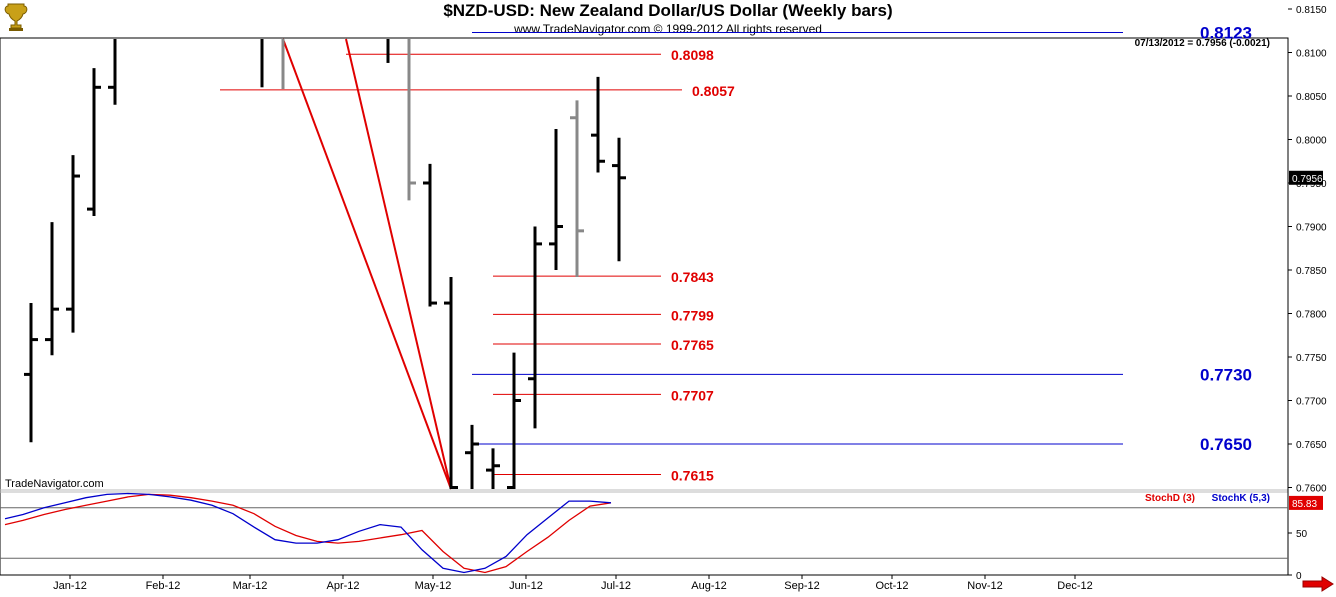 This screenshot has width=1336, height=597. What do you see at coordinates (1299, 576) in the screenshot?
I see `stoch-tick-label: 0` at bounding box center [1299, 576].